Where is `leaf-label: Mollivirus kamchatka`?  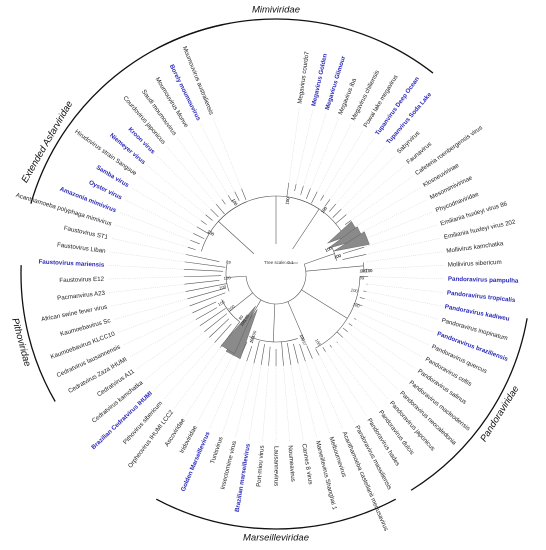
leaf-label: Mollivirus kamchatka is located at coordinates (475, 247).